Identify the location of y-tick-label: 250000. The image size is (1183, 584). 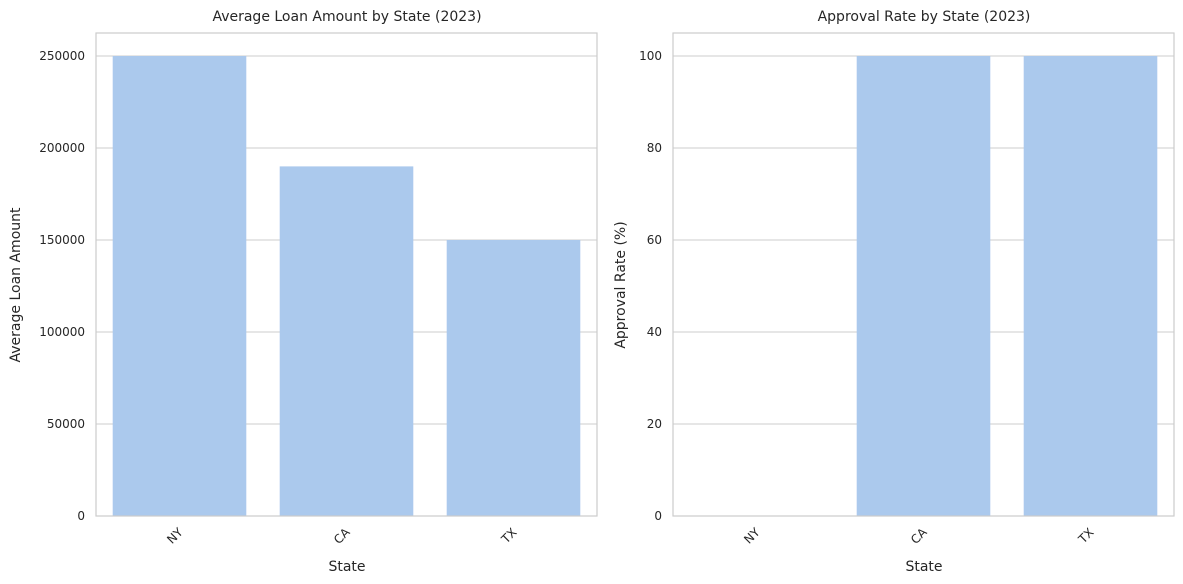
(62, 56).